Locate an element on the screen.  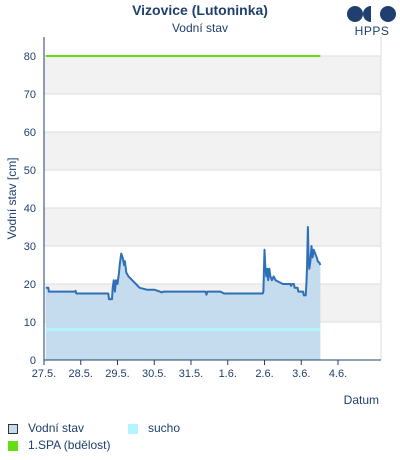
x-tick-label: 3.6. is located at coordinates (301, 374).